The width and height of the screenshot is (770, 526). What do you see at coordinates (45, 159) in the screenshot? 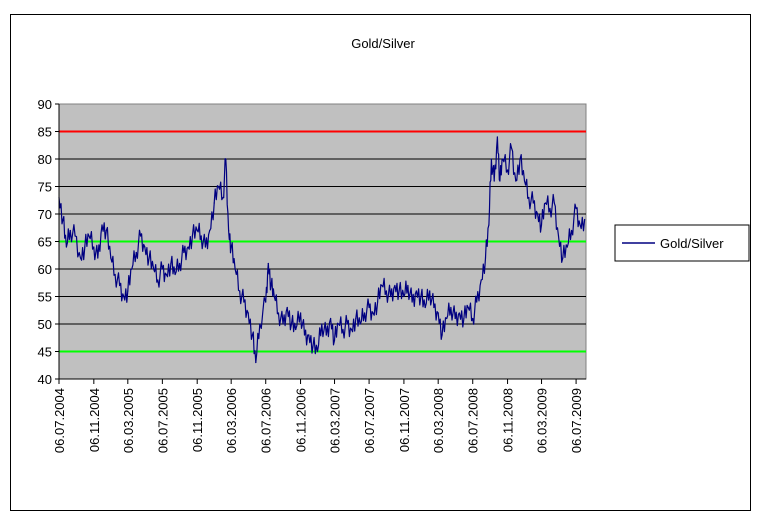
I see `y-tick-label-80: 80` at bounding box center [45, 159].